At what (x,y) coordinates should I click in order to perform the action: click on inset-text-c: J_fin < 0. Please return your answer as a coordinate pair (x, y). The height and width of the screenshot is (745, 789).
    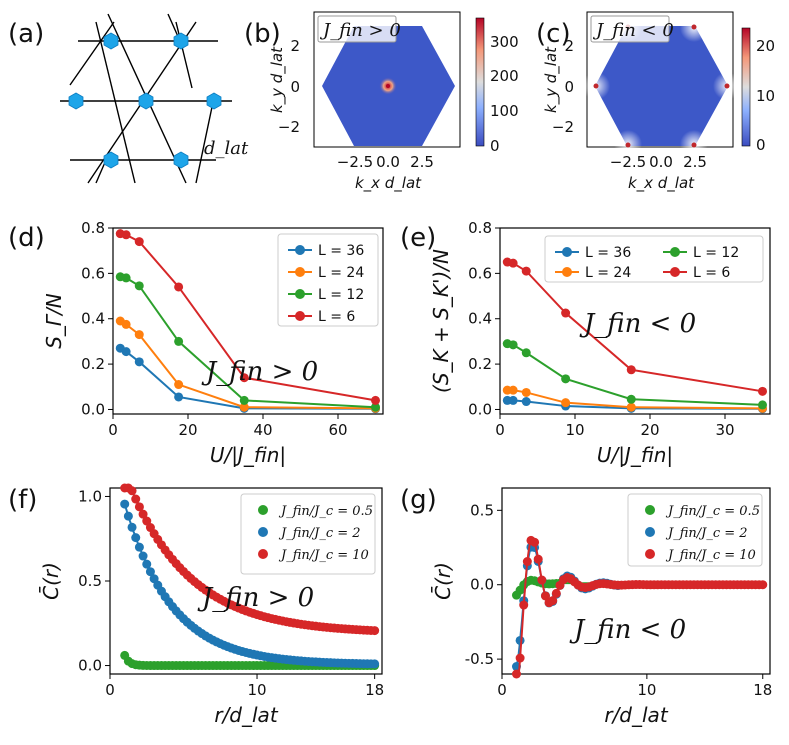
    Looking at the image, I should click on (633, 30).